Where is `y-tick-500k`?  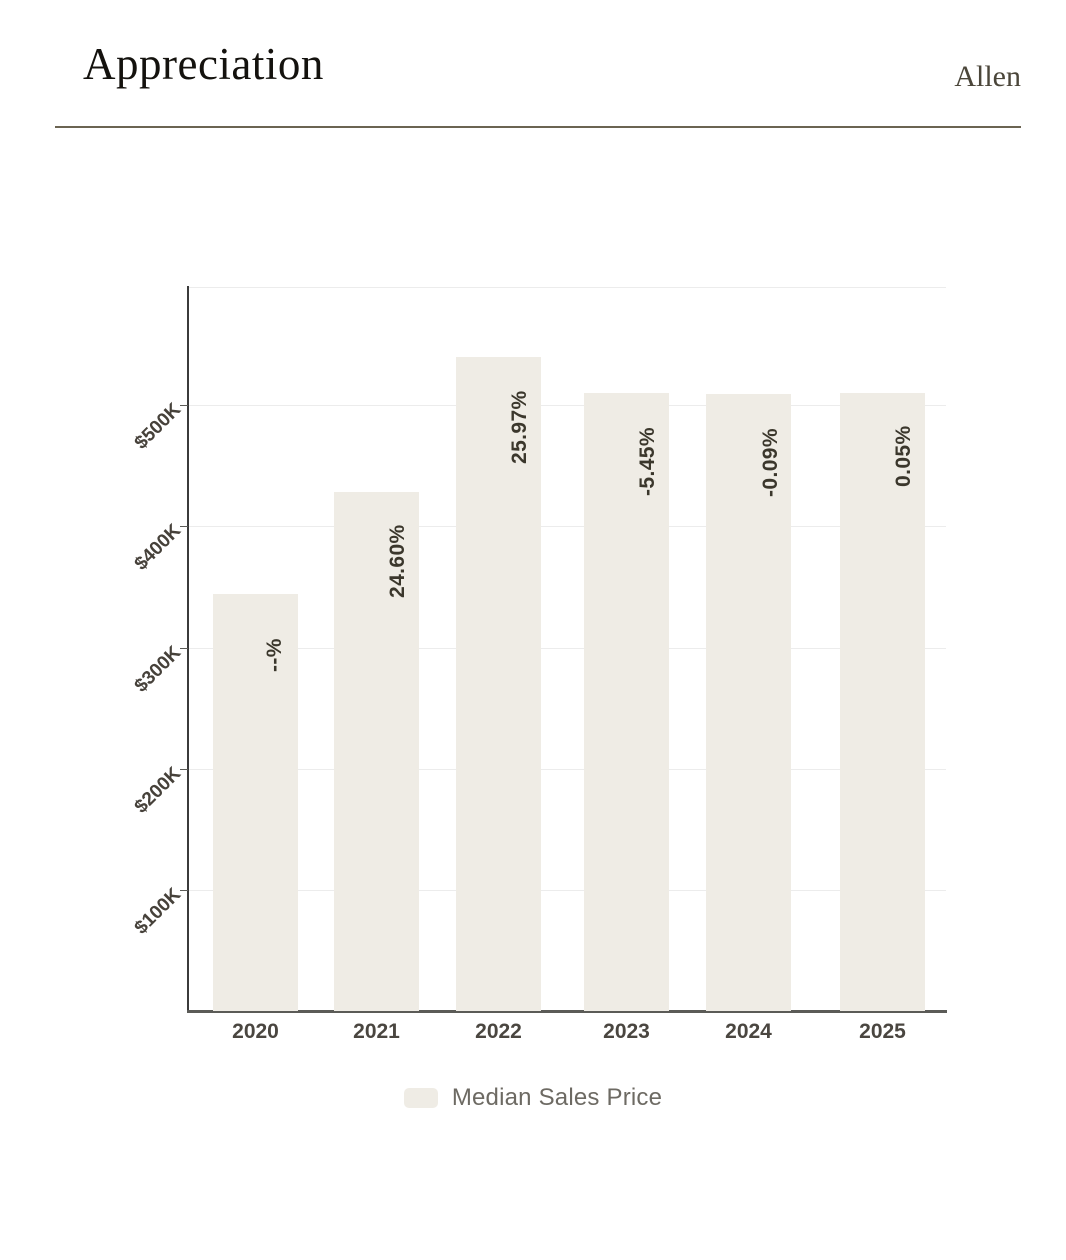
y-tick-500k is located at coordinates (184, 405).